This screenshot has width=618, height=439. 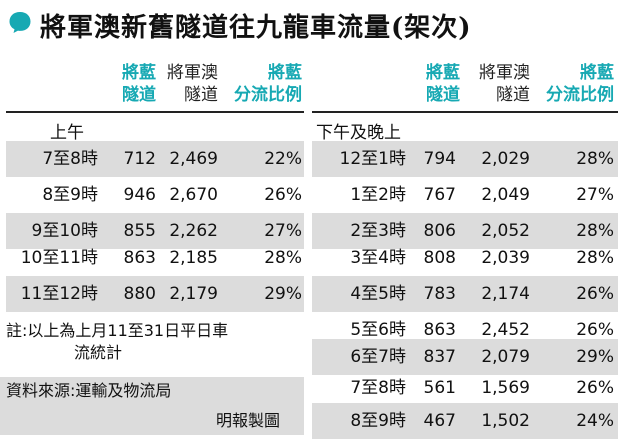 What do you see at coordinates (59, 258) in the screenshot?
I see `time-cell: 10至11時` at bounding box center [59, 258].